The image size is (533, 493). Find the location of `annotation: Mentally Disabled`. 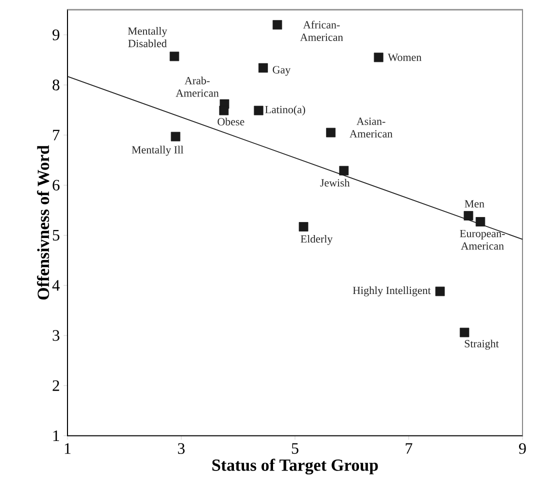

annotation: Mentally Disabled is located at coordinates (148, 37).